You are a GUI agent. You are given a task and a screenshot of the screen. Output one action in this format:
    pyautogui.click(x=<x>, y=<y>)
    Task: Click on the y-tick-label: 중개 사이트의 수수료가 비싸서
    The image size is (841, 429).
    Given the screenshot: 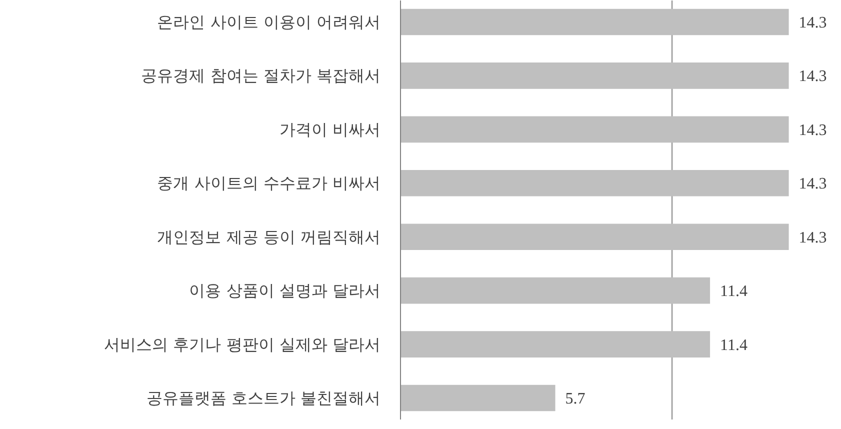 What is the action you would take?
    pyautogui.click(x=269, y=183)
    